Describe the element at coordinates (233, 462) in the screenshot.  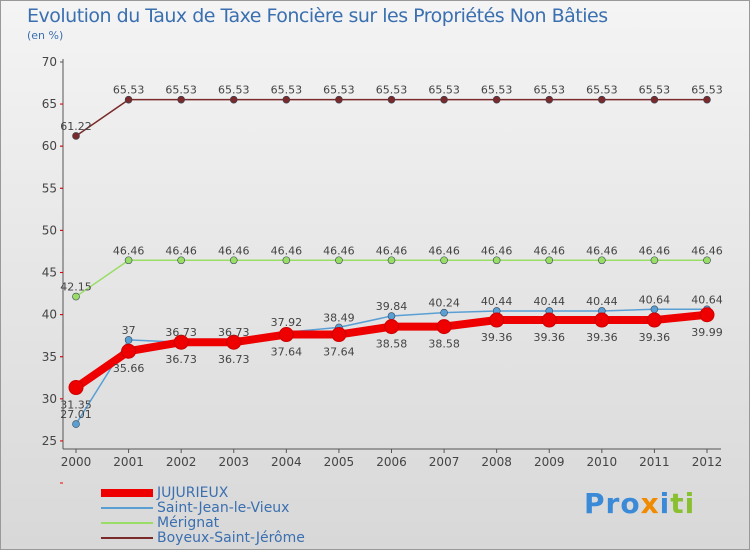
I see `x-tick-label: 2003` at that location.